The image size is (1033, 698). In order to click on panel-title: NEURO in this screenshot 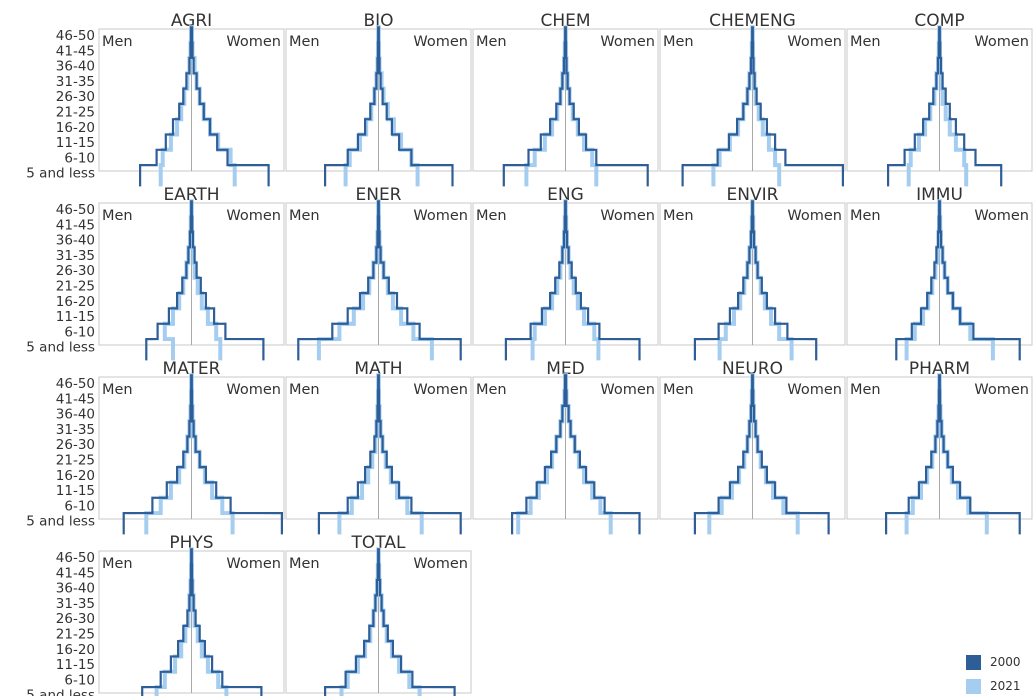, I will do `click(752, 369)`.